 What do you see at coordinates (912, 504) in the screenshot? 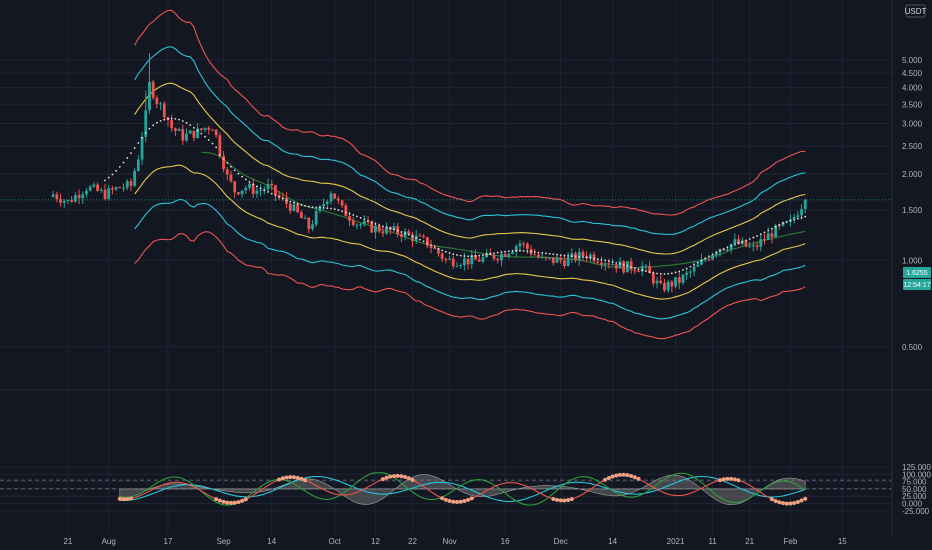
I see `osc-tick: 0.000` at bounding box center [912, 504].